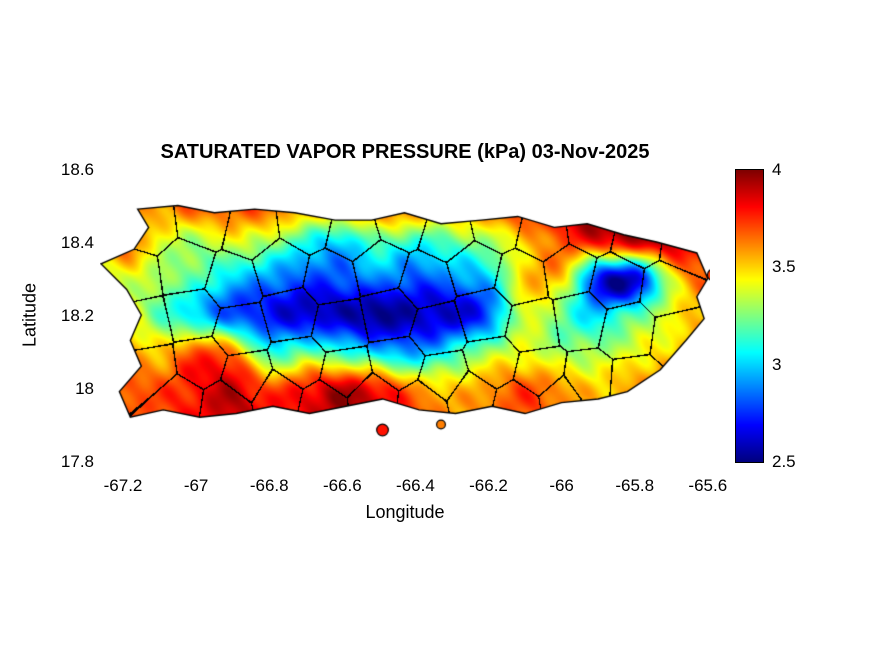 This screenshot has height=656, width=875. I want to click on x-tick-label: -65.6, so click(708, 485).